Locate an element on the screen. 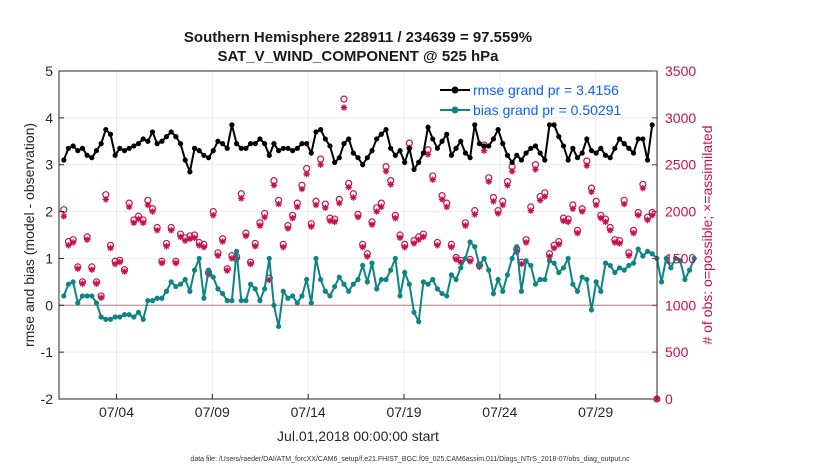  y2-tick-label: 3500 is located at coordinates (680, 71).